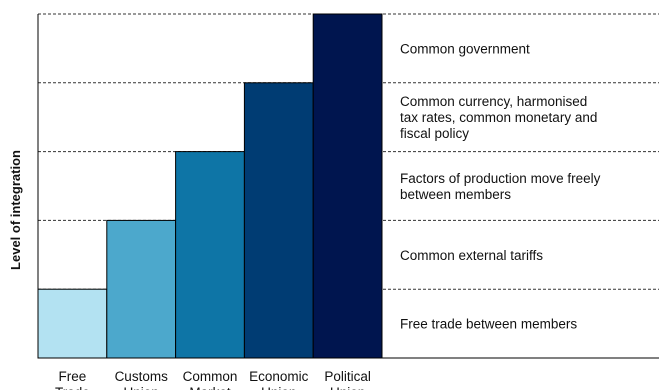 The height and width of the screenshot is (390, 659). I want to click on level-description-2: Common external tariffs, so click(471, 255).